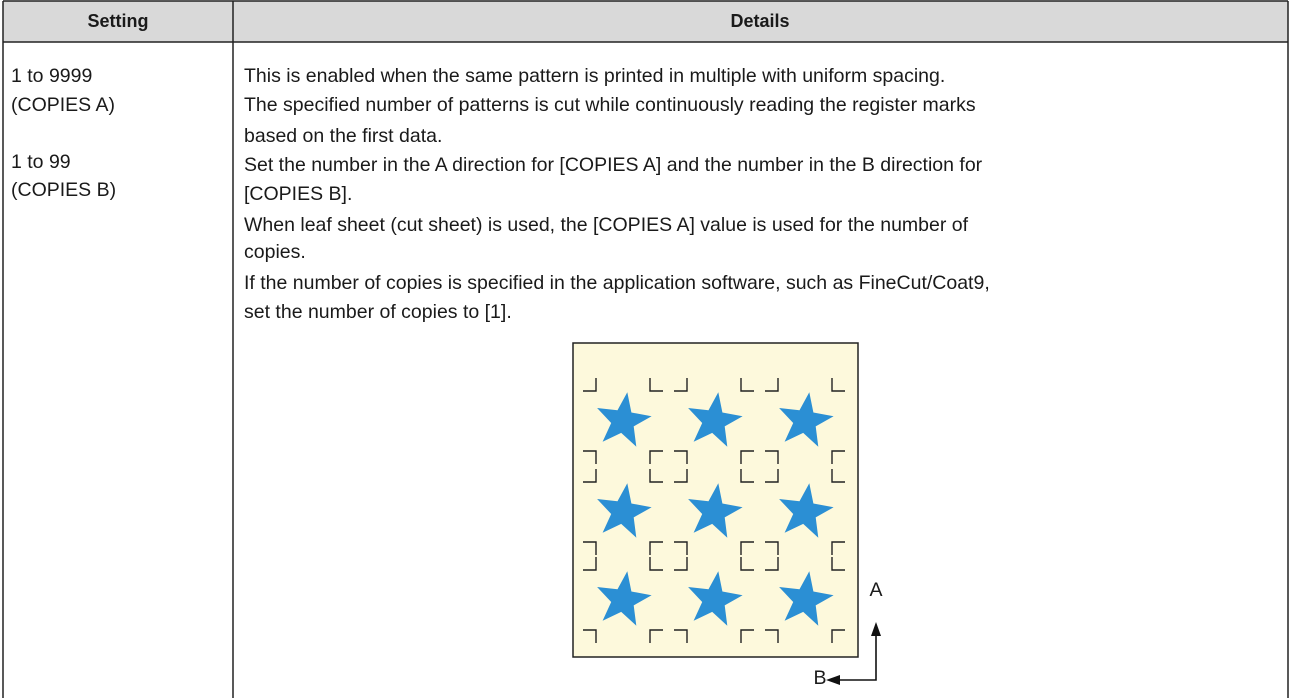 The image size is (1291, 698). Describe the element at coordinates (41, 162) in the screenshot. I see `setting-text: 1 to 99` at that location.